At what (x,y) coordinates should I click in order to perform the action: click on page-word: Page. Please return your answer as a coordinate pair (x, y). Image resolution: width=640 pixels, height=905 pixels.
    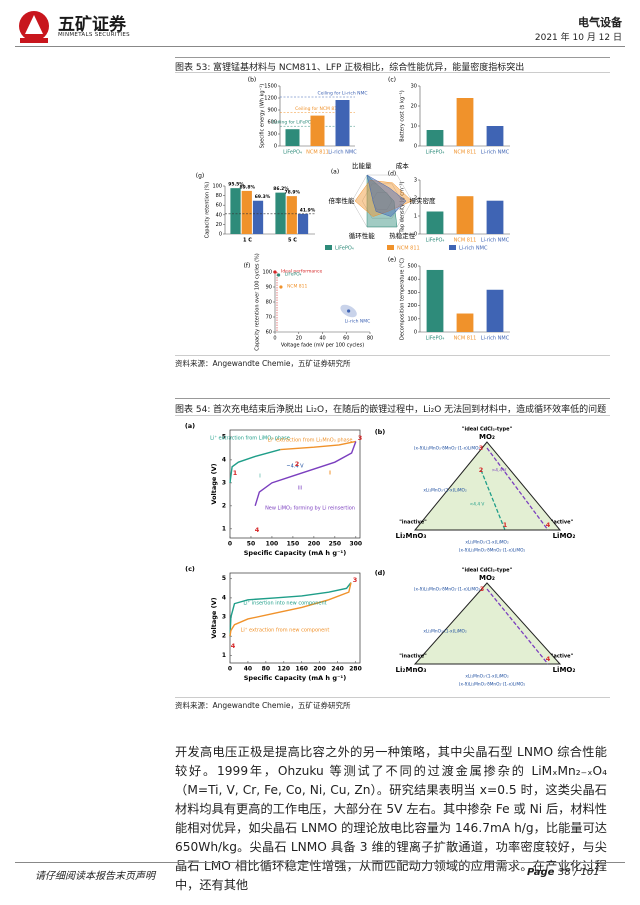
    Looking at the image, I should click on (541, 872).